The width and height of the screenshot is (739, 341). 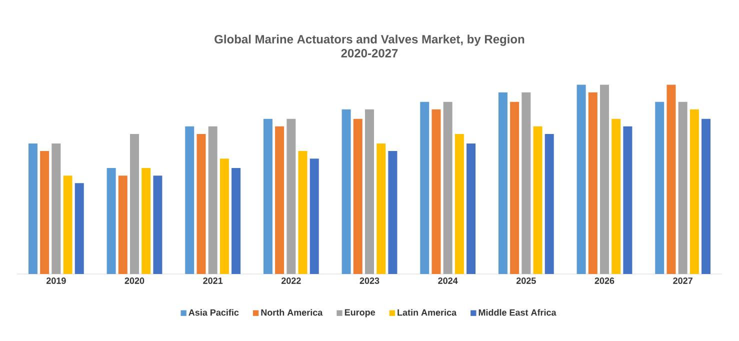 I want to click on legend-label: North America, so click(x=292, y=312).